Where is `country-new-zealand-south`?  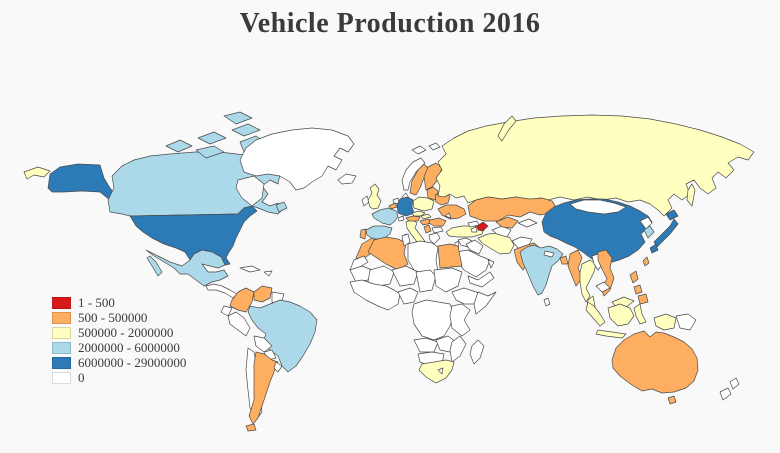 country-new-zealand-south is located at coordinates (725, 394).